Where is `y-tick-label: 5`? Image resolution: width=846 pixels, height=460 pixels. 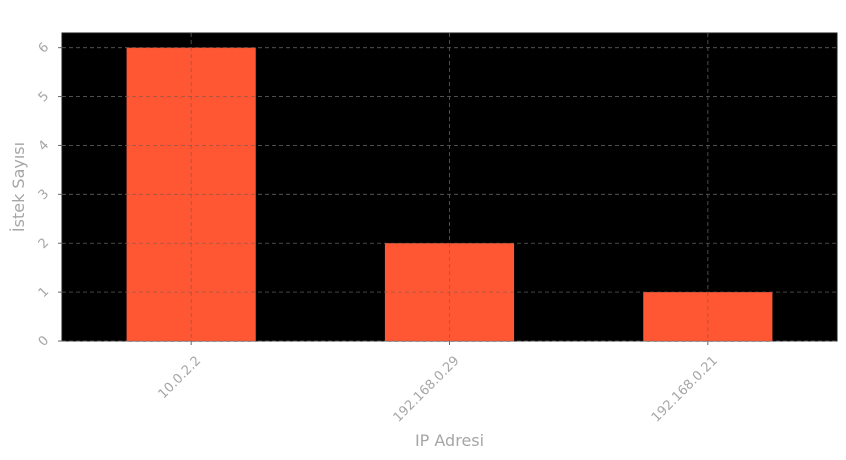 y-tick-label: 5 is located at coordinates (44, 97).